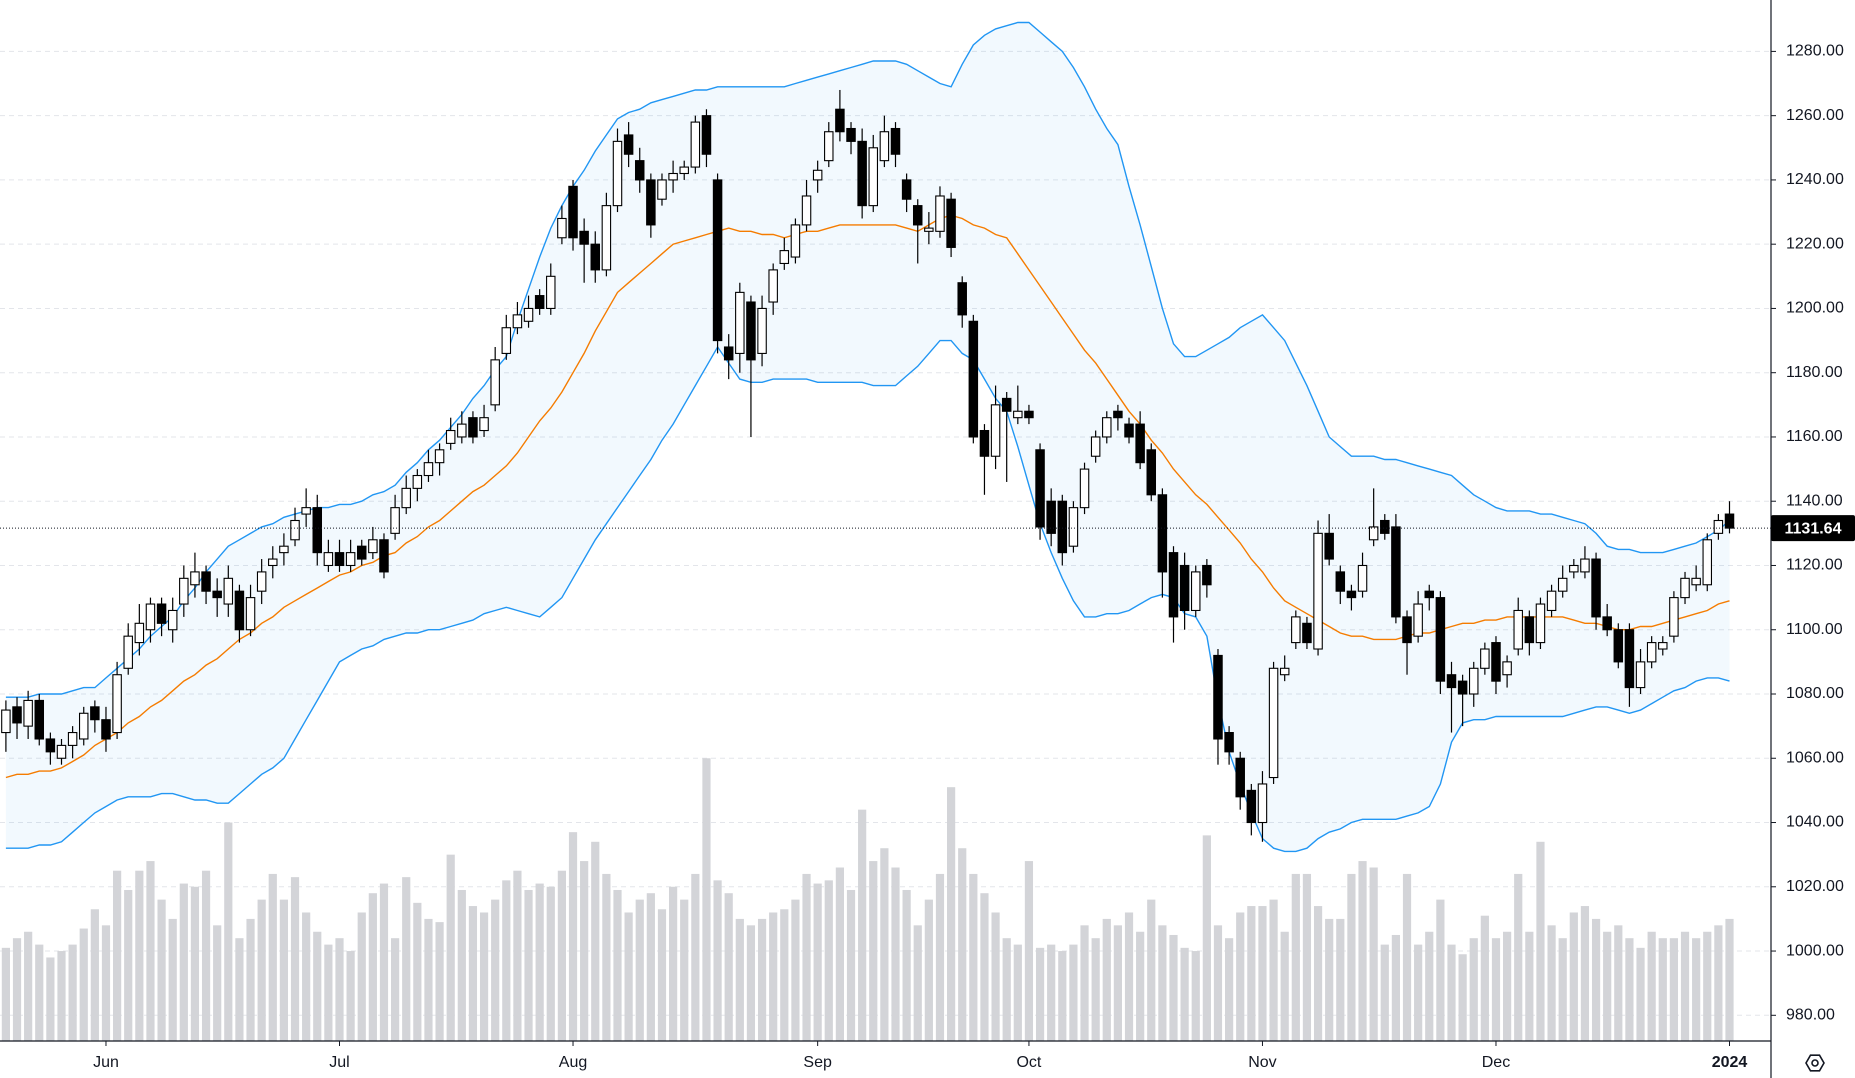  I want to click on last-price-label: 1131.64, so click(1813, 528).